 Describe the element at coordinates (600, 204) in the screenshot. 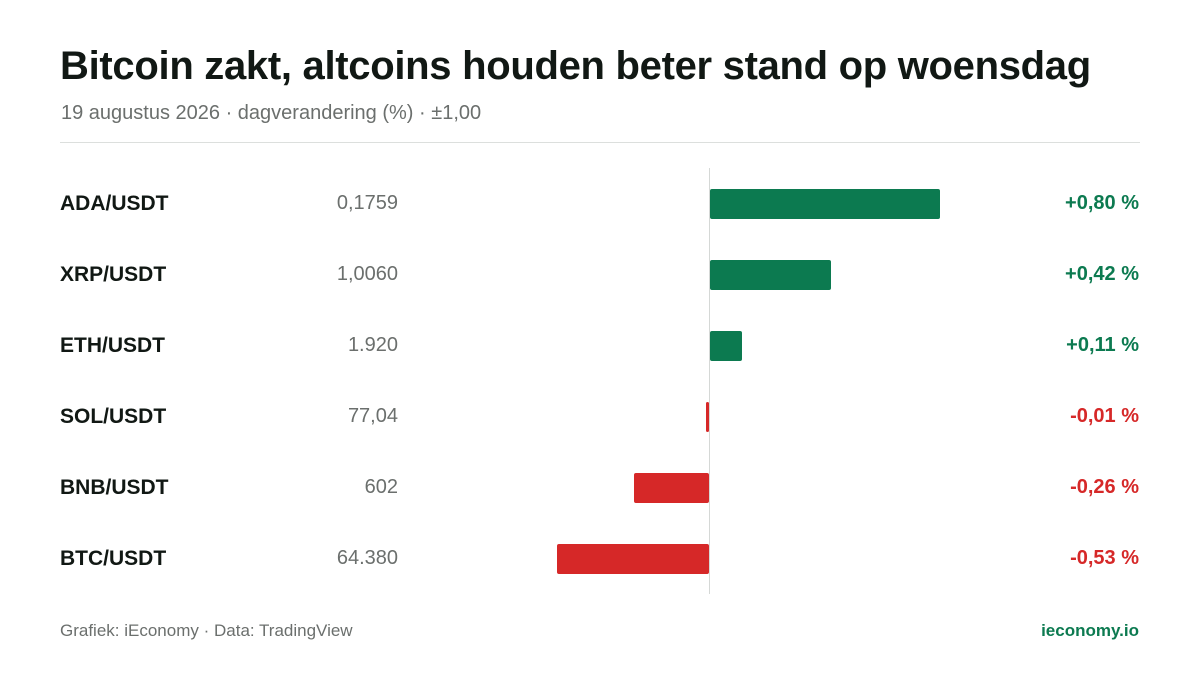

I see `chart-row: ADA/USDT 0,1759 +0,80 %` at that location.